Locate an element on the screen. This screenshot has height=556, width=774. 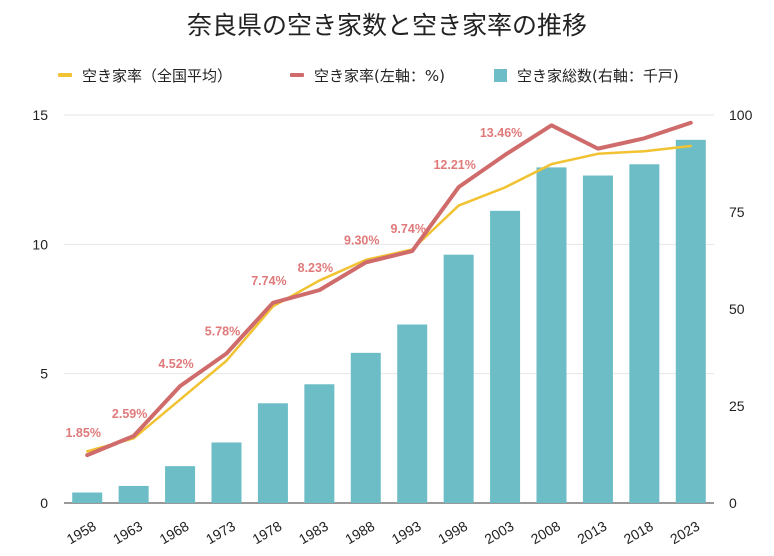
right-axis-tick-label: 100 is located at coordinates (741, 115).